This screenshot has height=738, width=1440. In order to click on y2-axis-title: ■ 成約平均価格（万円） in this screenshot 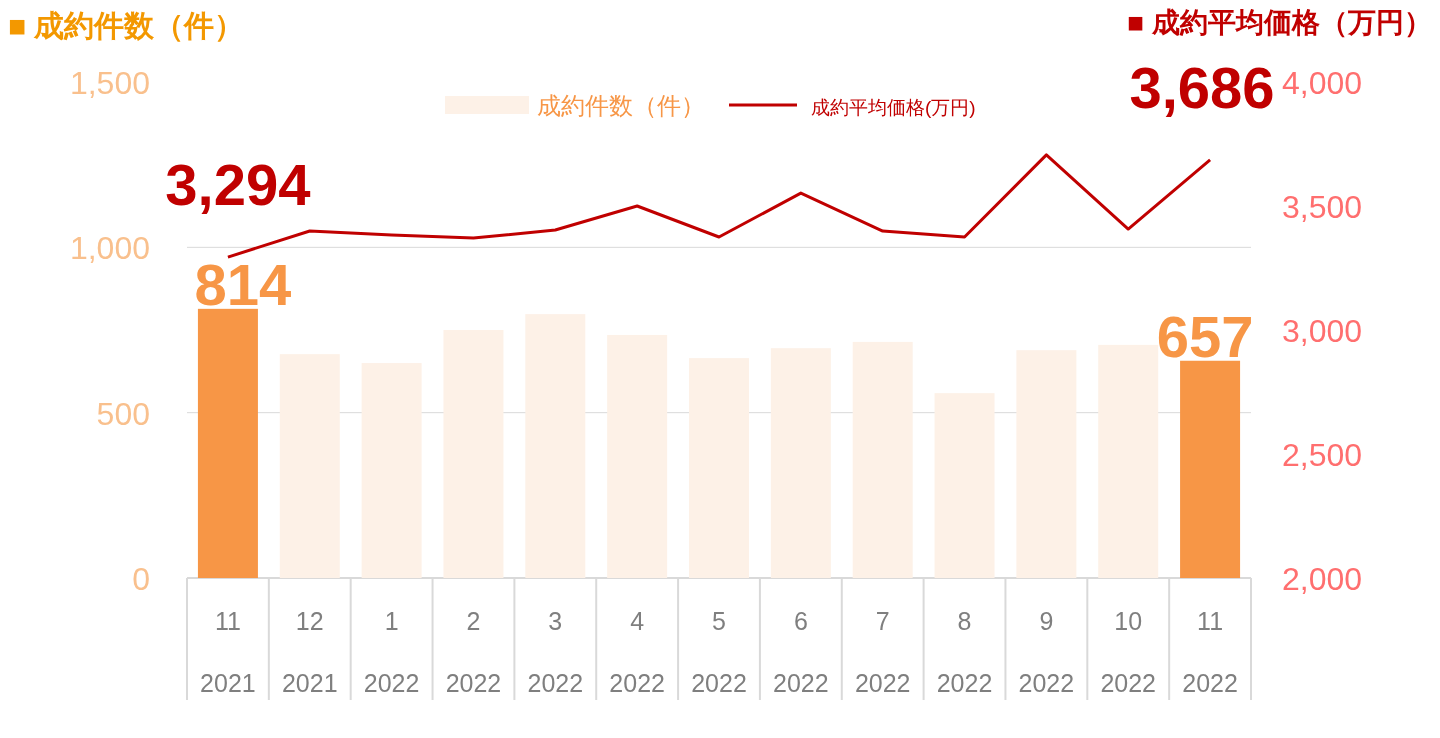, I will do `click(1279, 22)`.